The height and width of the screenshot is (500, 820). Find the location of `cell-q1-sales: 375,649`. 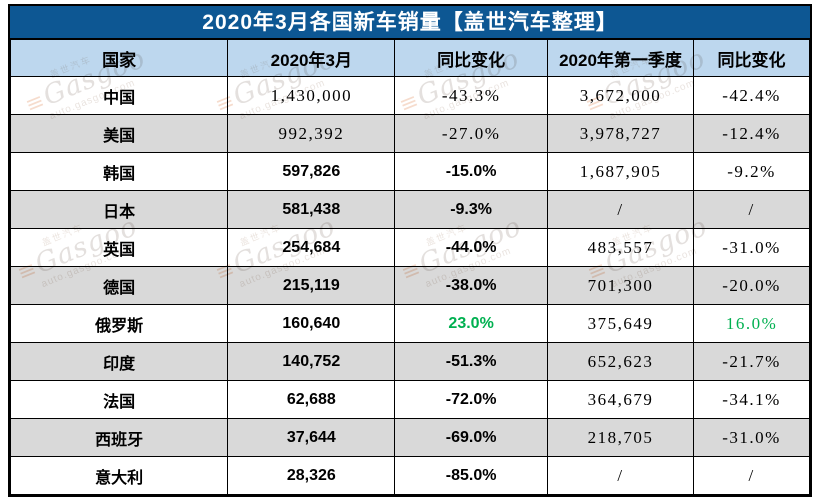

cell-q1-sales: 375,649 is located at coordinates (620, 323).